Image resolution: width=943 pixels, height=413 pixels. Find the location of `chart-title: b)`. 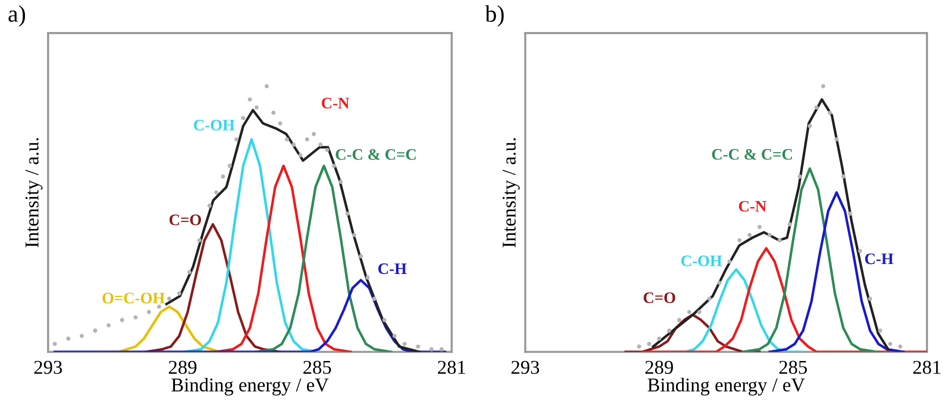

chart-title: b) is located at coordinates (494, 16).